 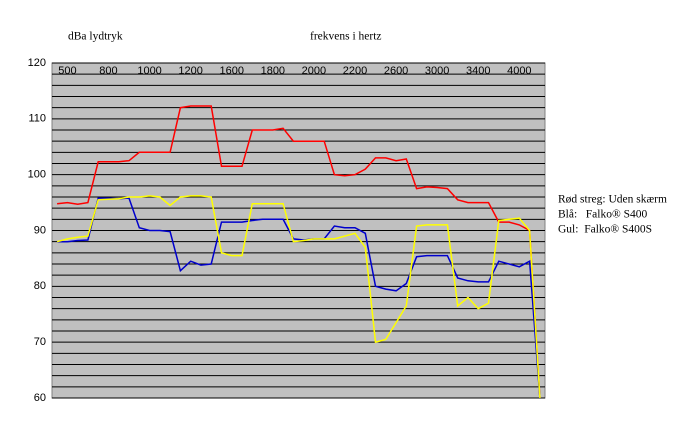 I want to click on y-tick-label: 110, so click(x=37, y=119).